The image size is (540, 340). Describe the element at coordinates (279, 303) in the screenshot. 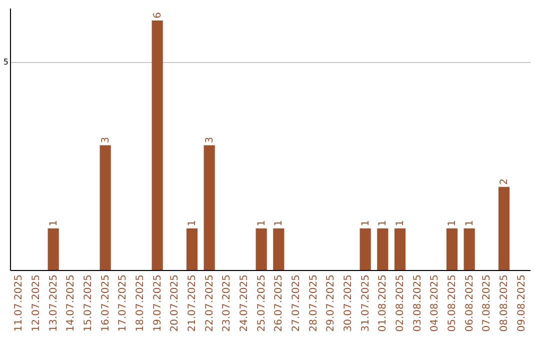

I see `x-tick-label: 26.07.2025` at that location.